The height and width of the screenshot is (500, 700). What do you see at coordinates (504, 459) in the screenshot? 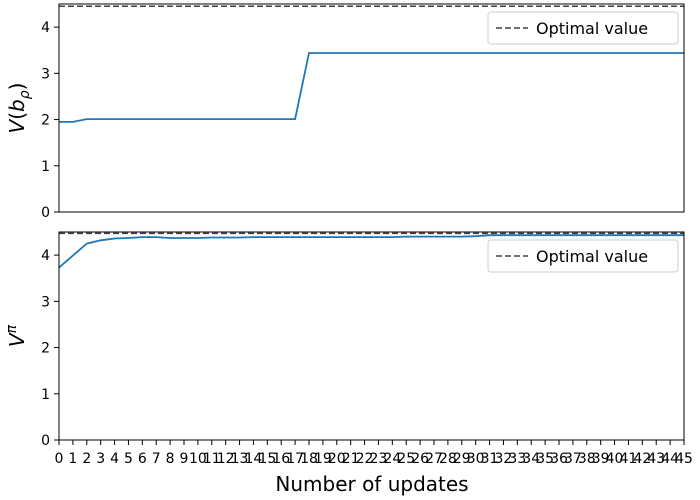
I see `x-tick-label: 32` at bounding box center [504, 459].